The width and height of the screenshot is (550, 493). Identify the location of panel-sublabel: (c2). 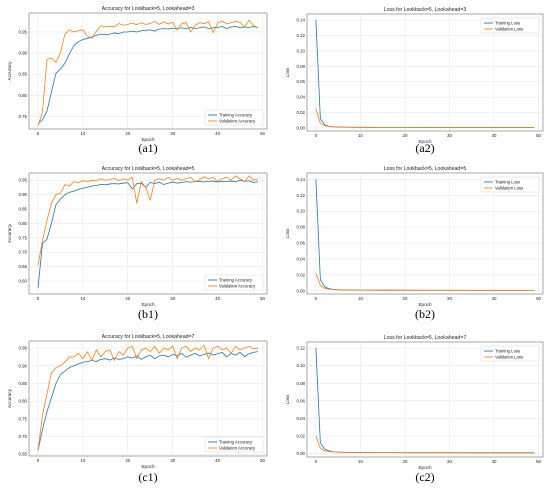
(424, 477).